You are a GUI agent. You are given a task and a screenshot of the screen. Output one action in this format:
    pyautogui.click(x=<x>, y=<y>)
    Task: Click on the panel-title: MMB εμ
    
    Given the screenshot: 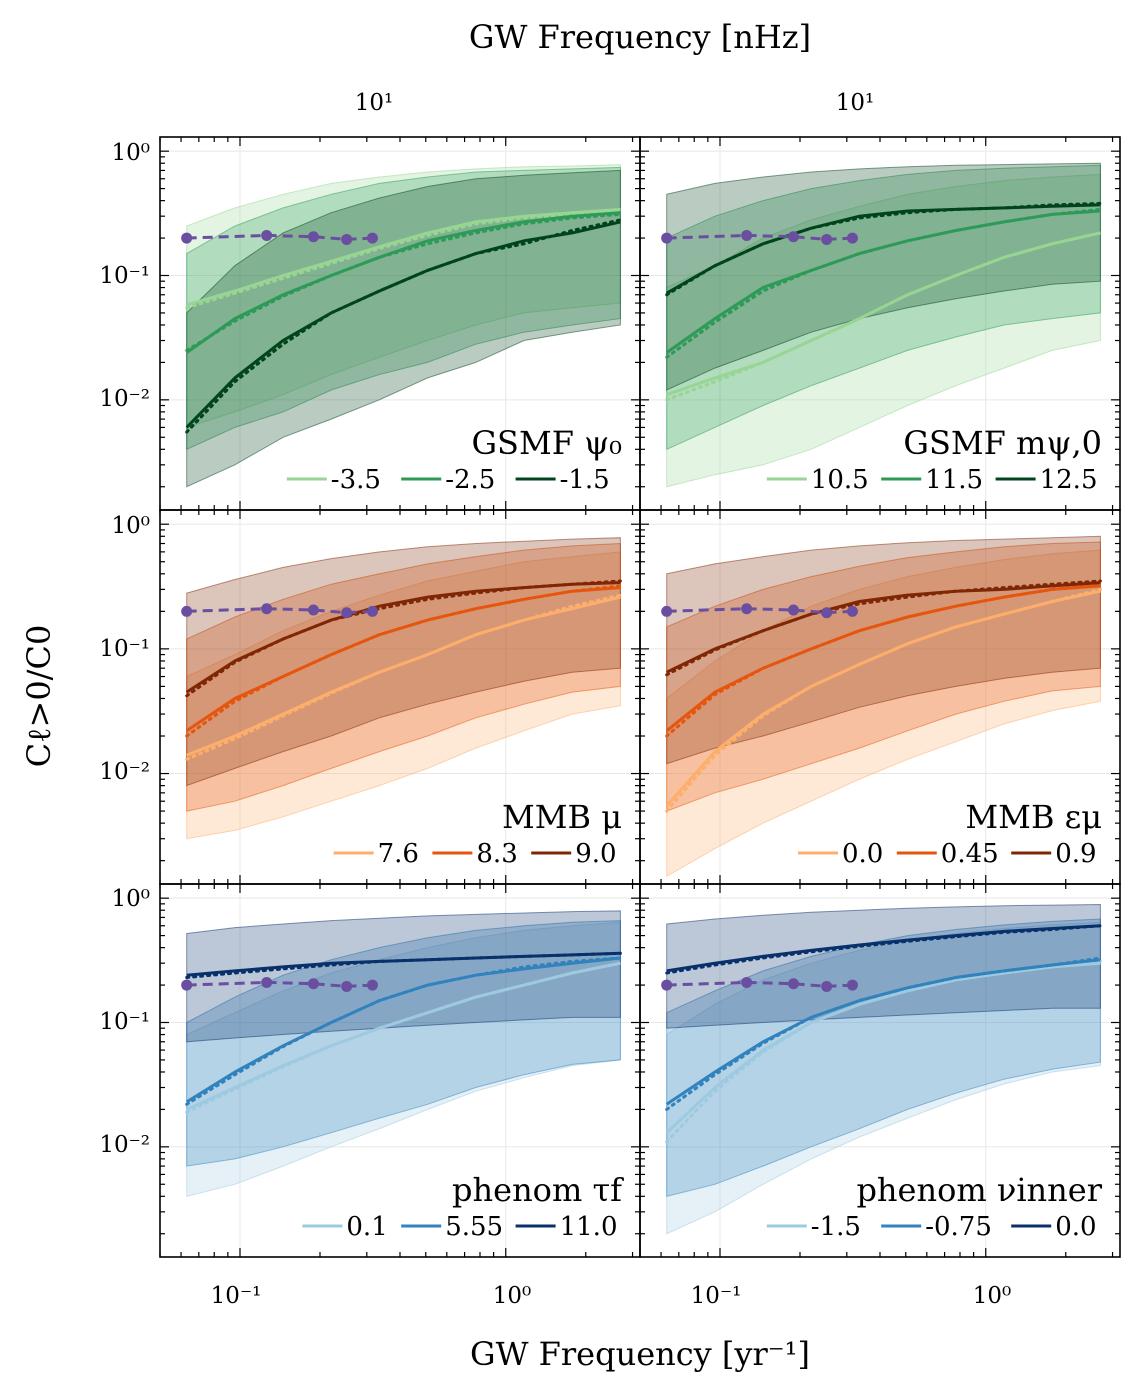 What is the action you would take?
    pyautogui.click(x=1033, y=817)
    